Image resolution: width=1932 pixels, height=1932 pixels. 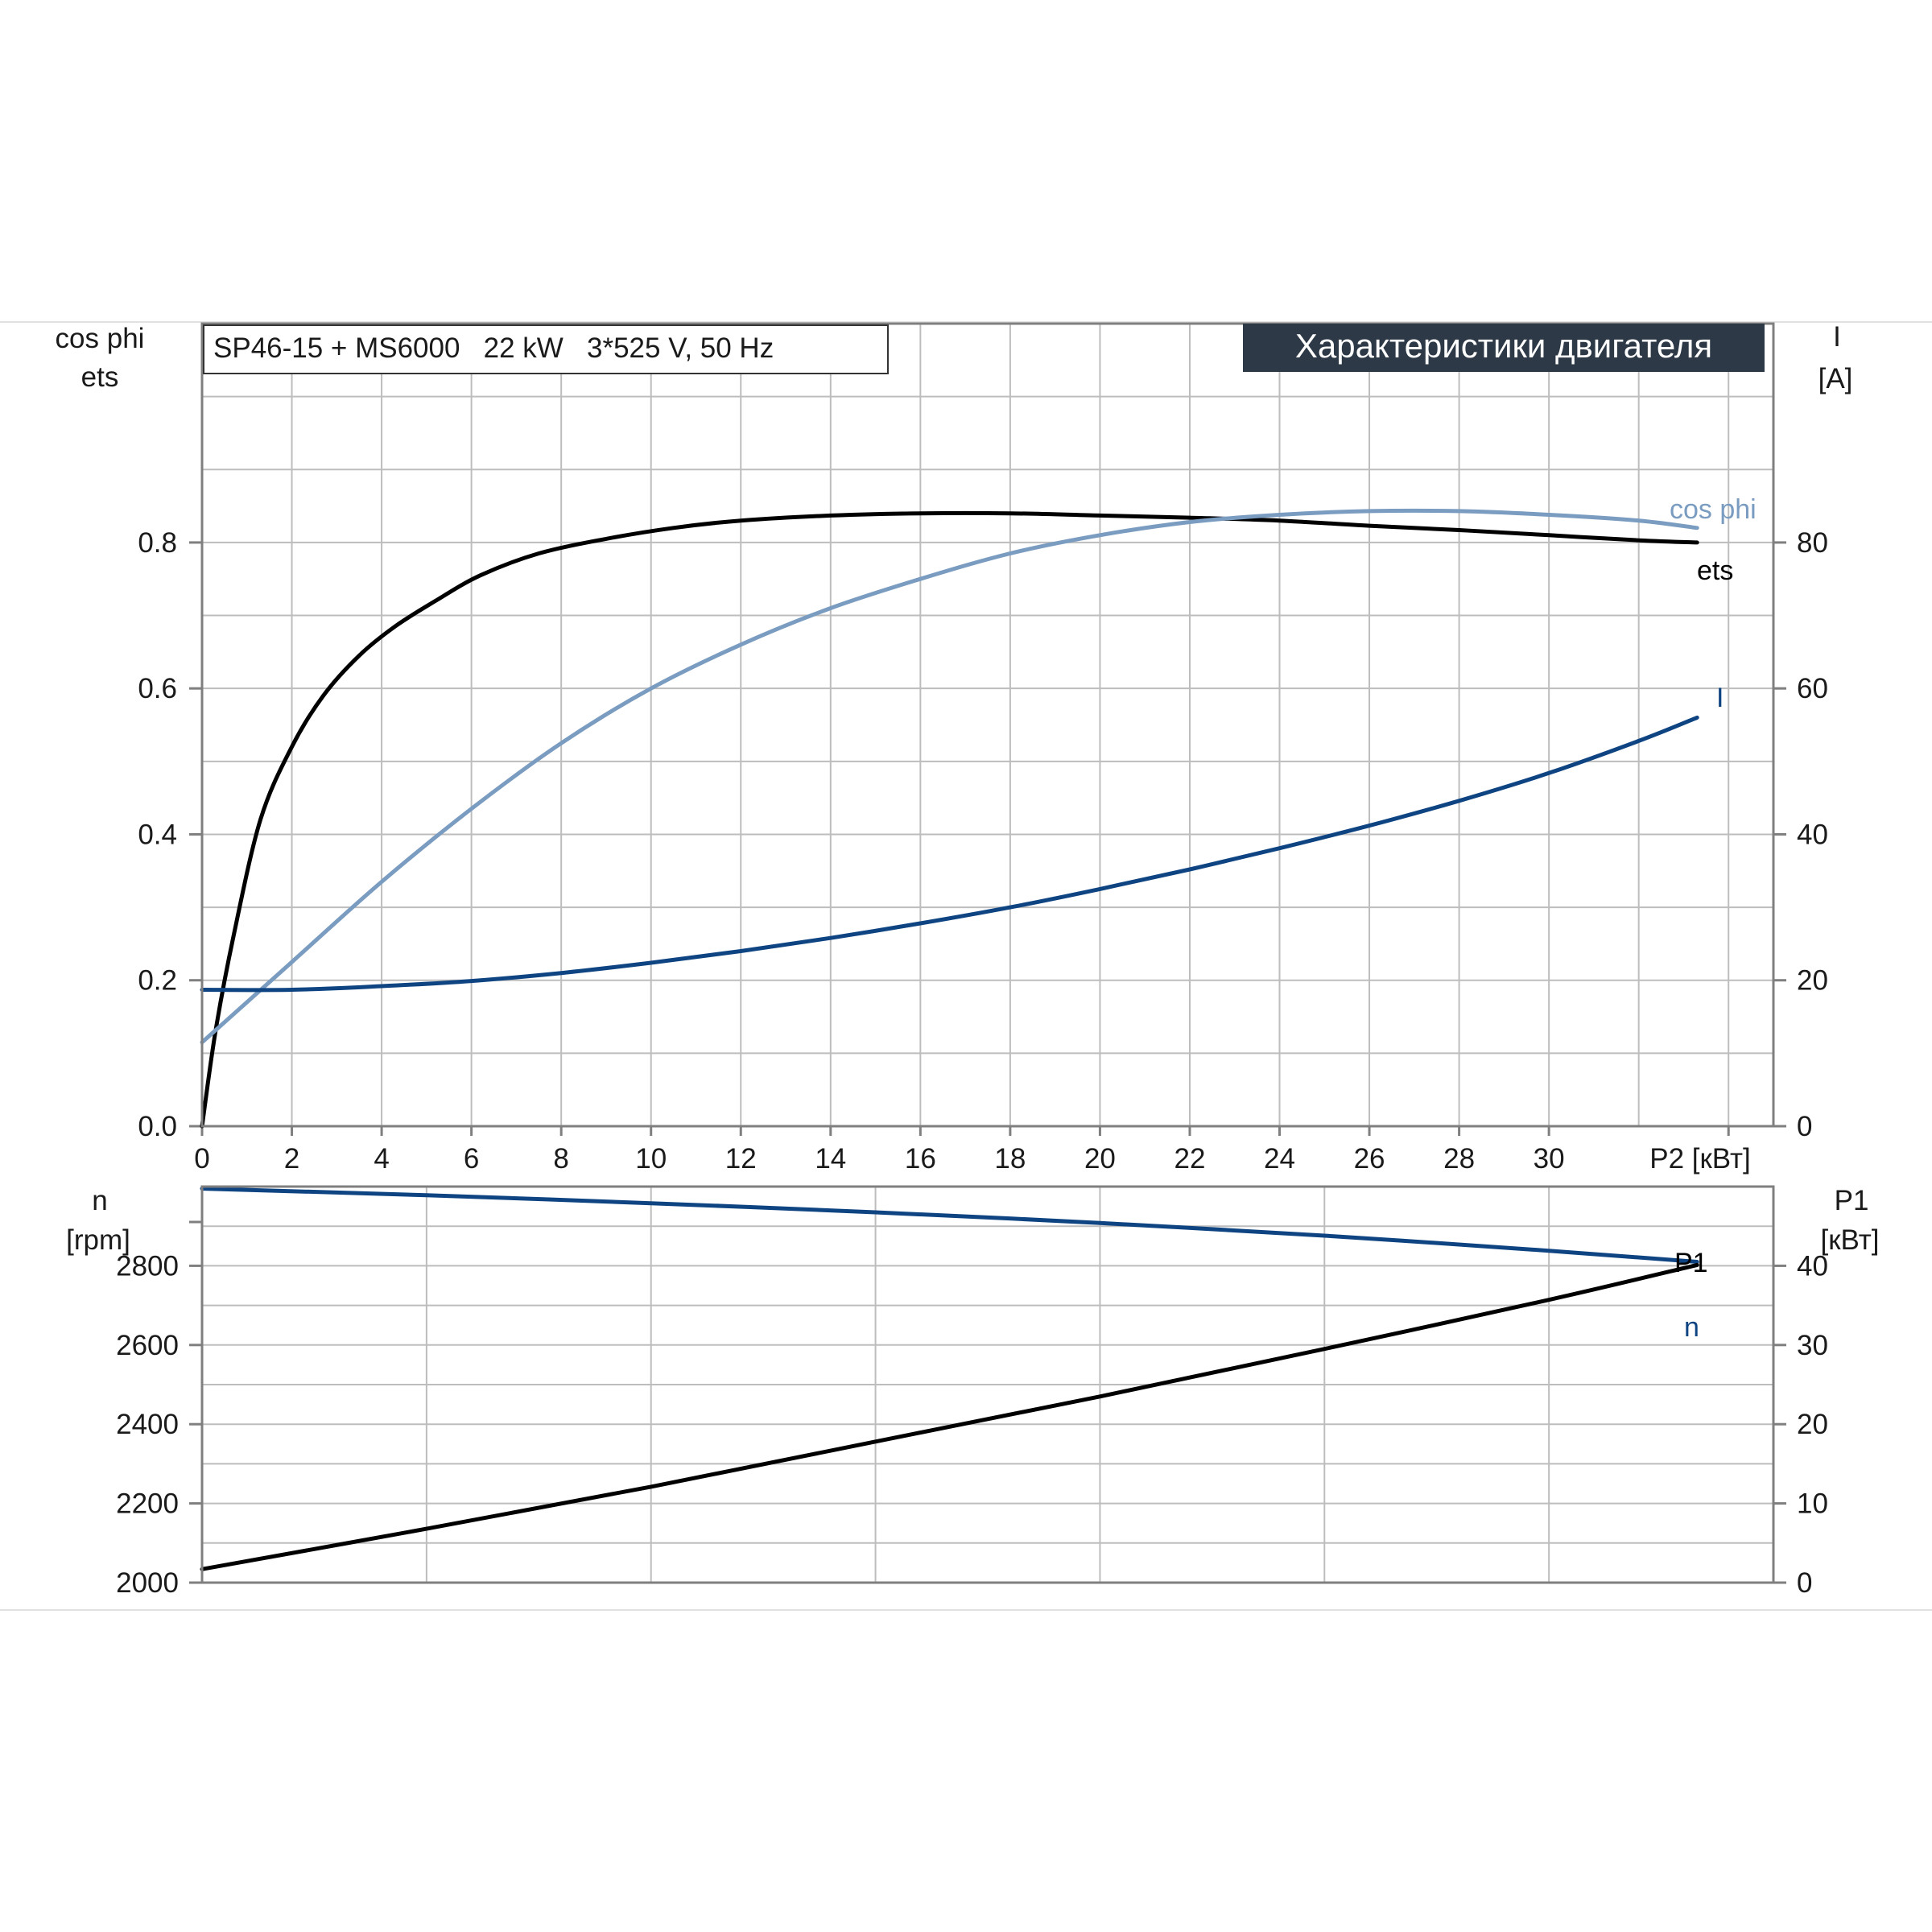 I want to click on series-line-p1, so click(x=949, y=1416).